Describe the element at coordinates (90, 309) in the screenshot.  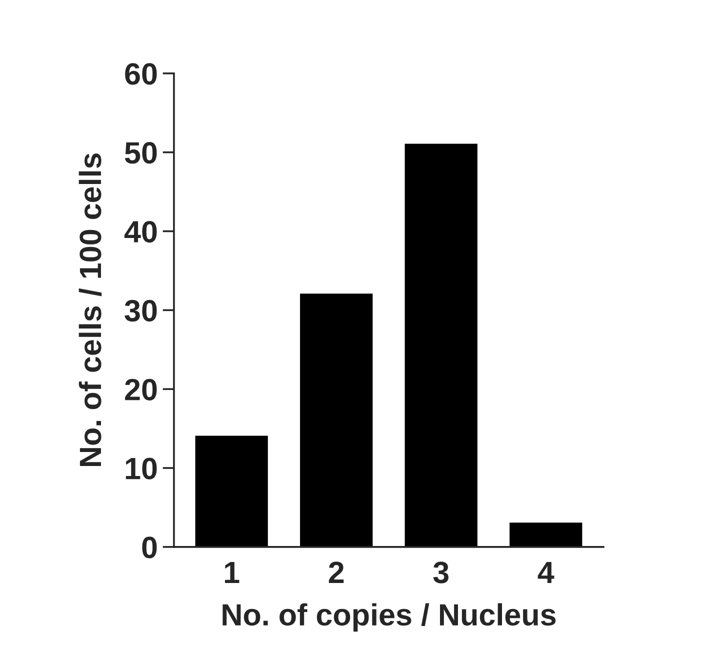
I see `y-axis-title: No. of cells / 100 cells` at that location.